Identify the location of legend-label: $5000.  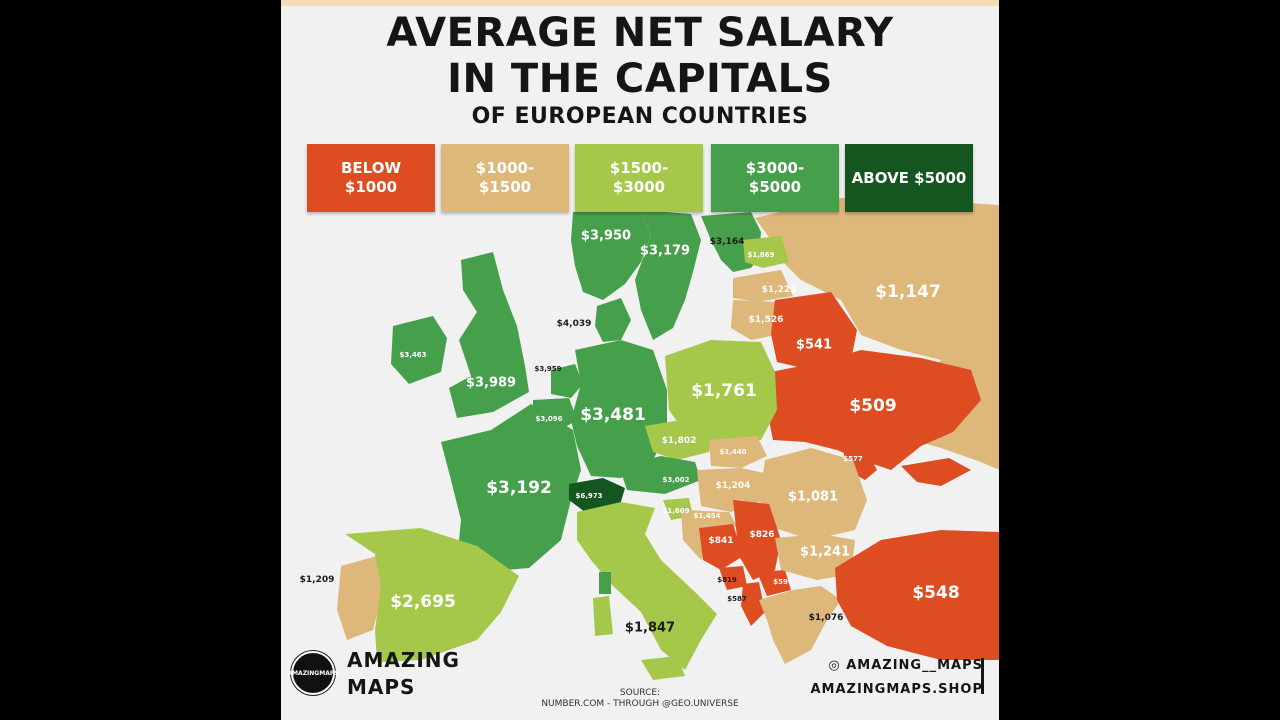
(775, 187).